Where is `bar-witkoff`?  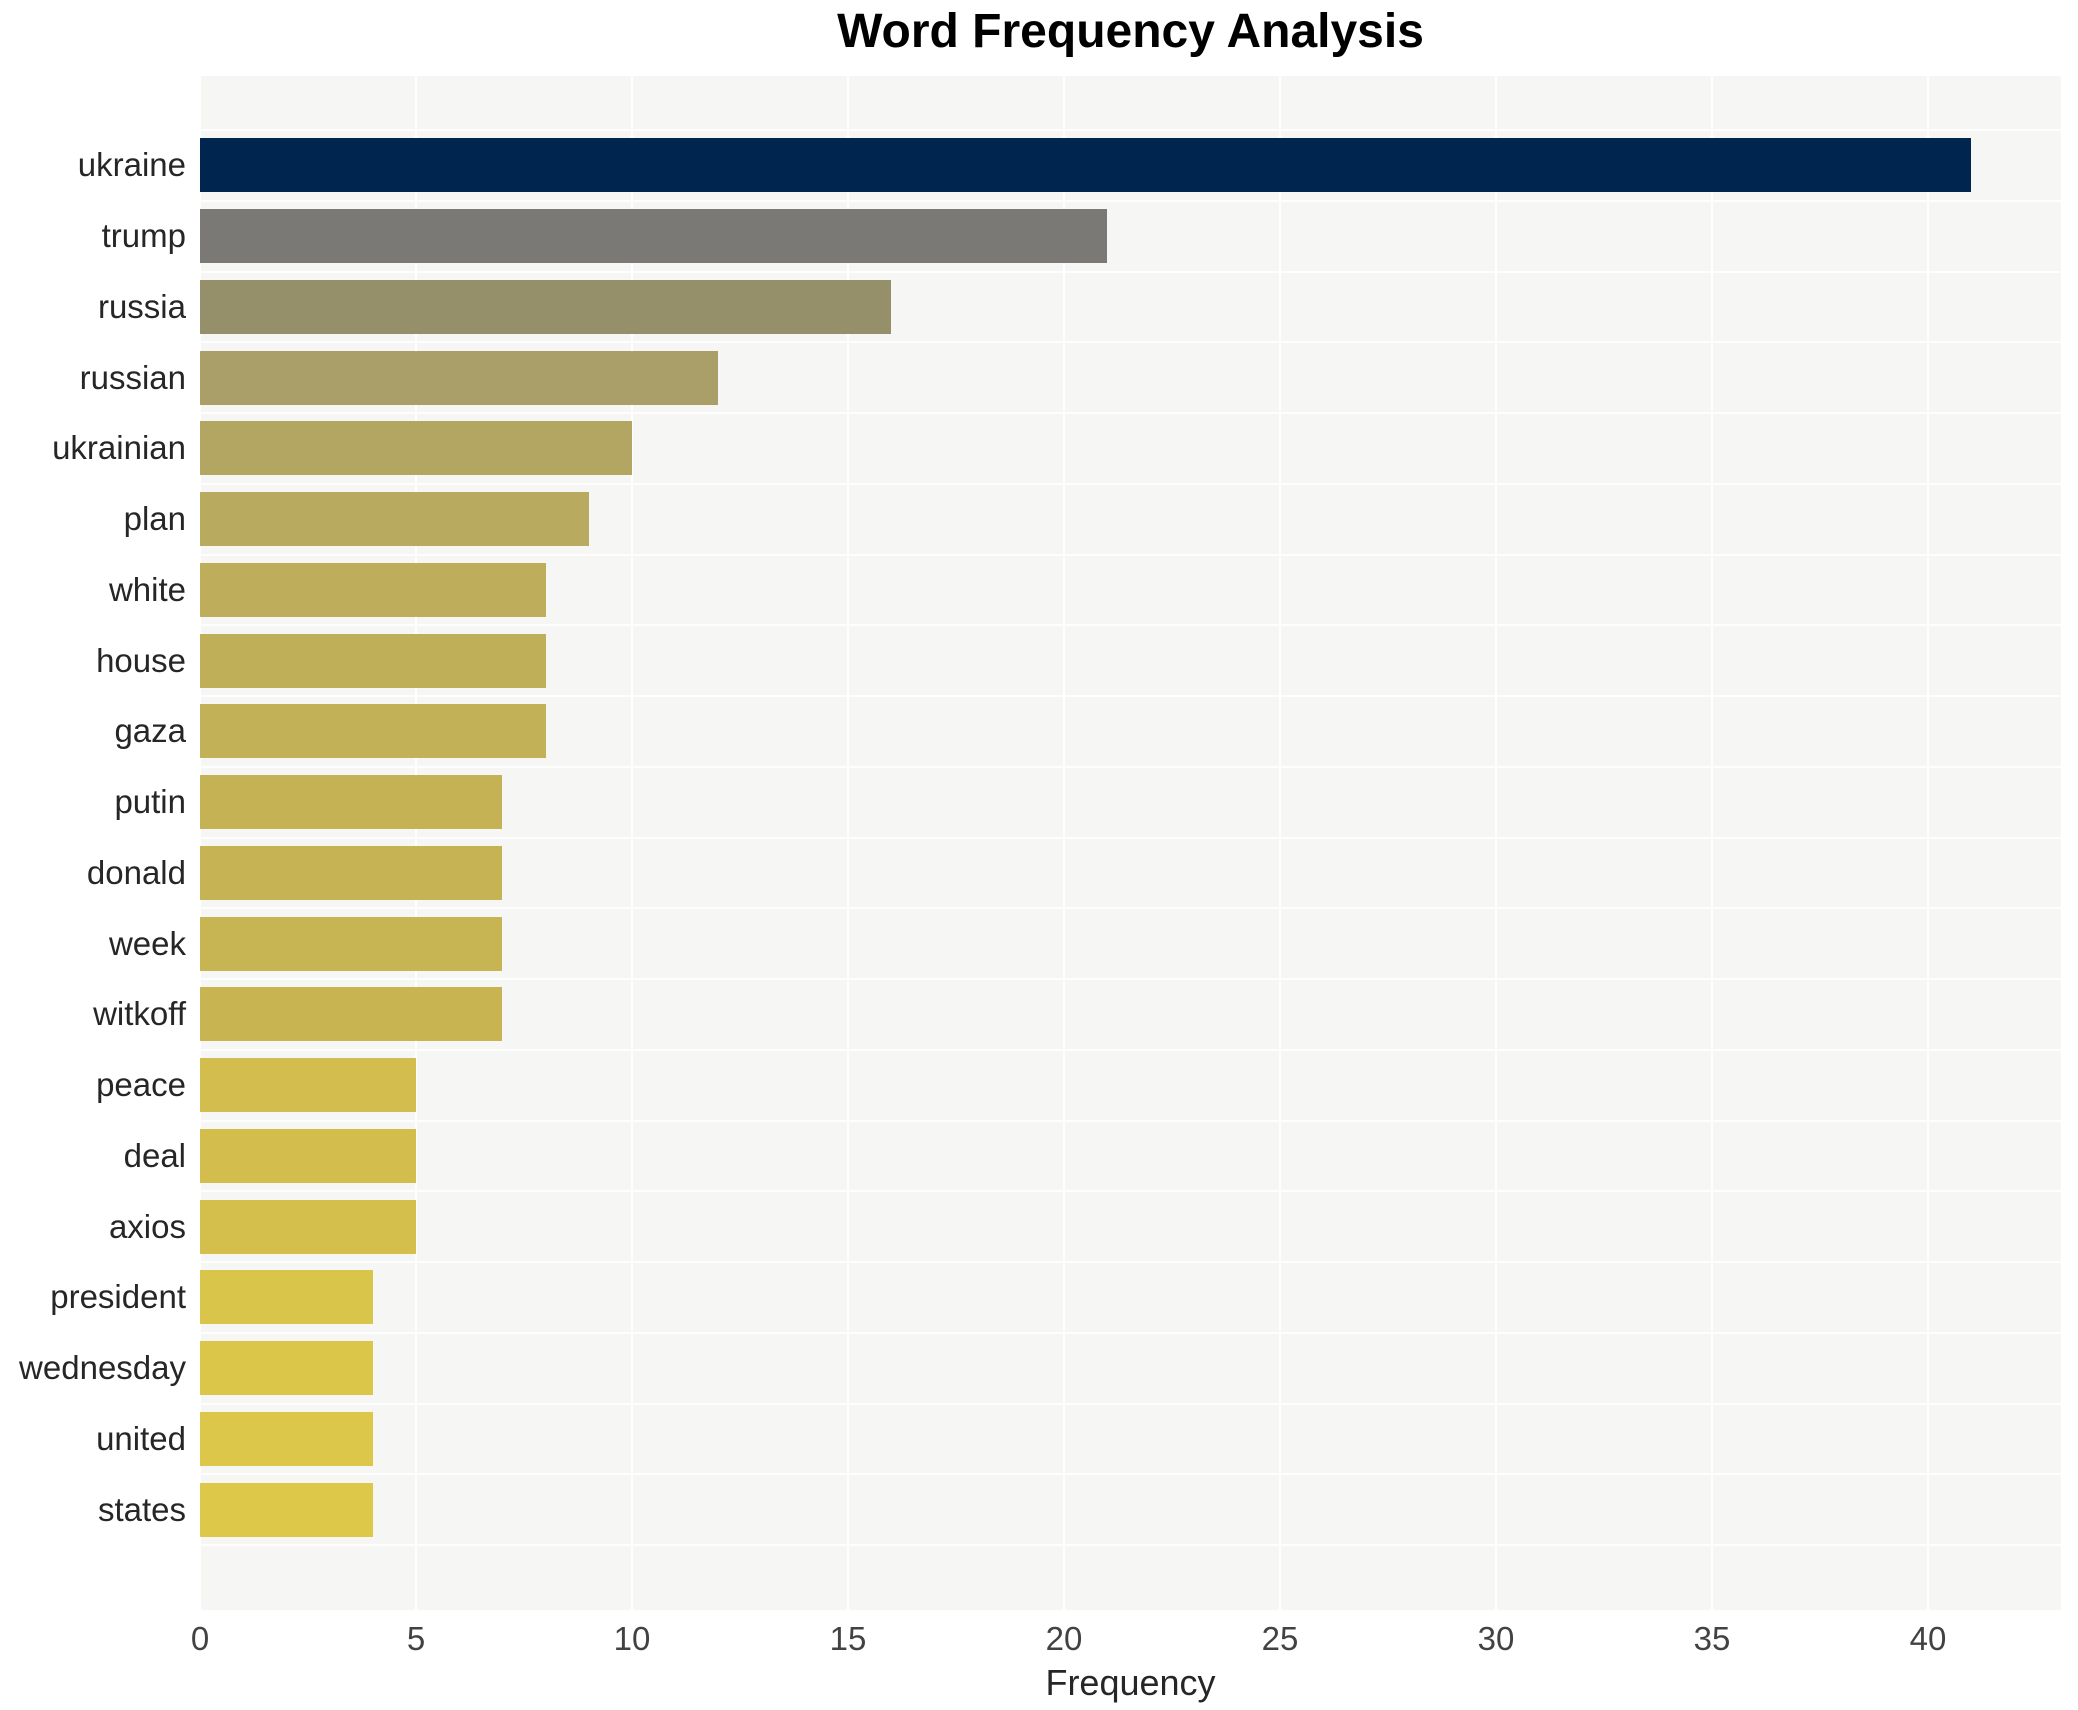 bar-witkoff is located at coordinates (351, 1014).